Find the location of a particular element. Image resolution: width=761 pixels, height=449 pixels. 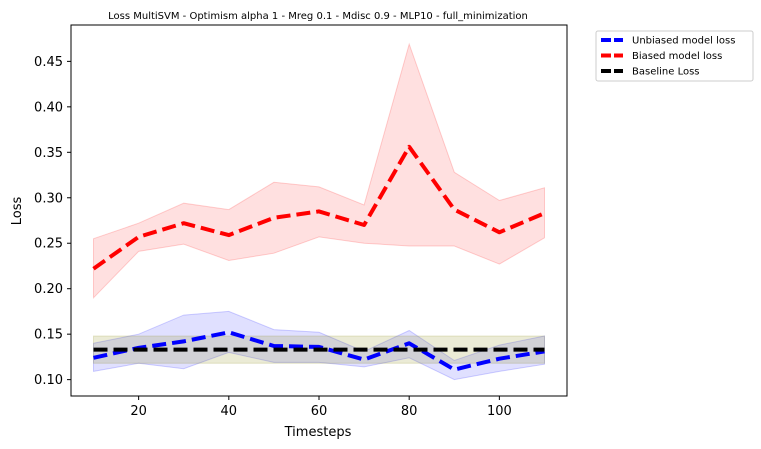

y-tick-label: 0.40 is located at coordinates (48, 107).